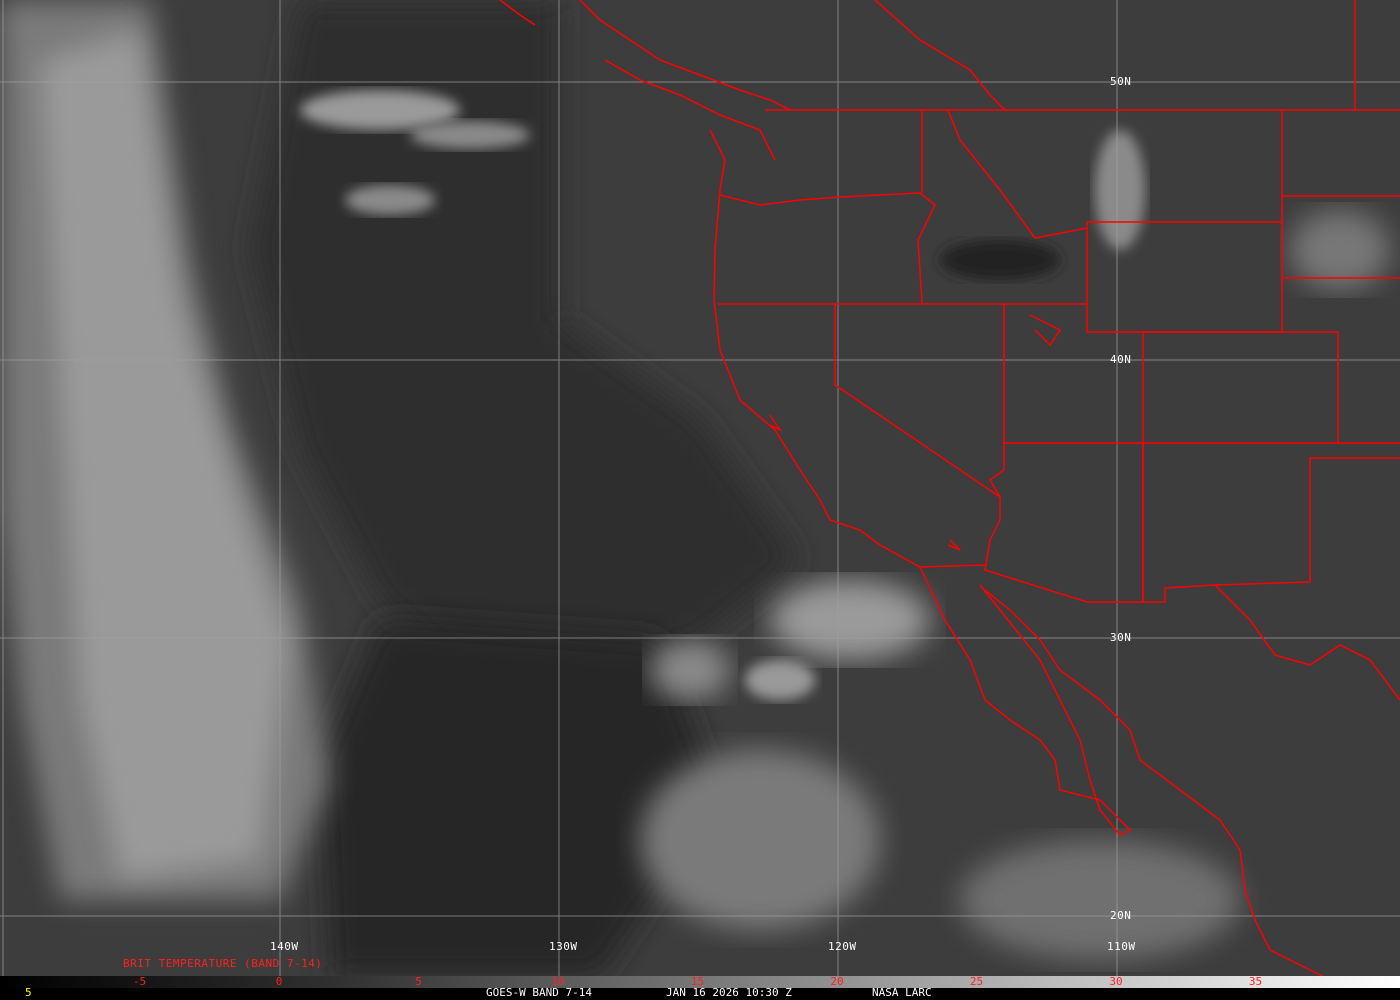 This screenshot has height=1000, width=1400. Describe the element at coordinates (837, 981) in the screenshot. I see `scale-tick: 20` at that location.